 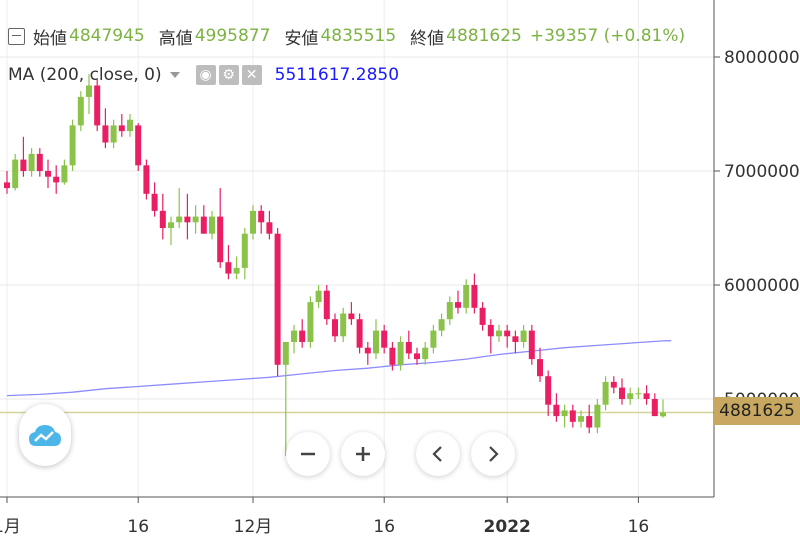 I want to click on scroll-left-button, so click(x=438, y=454).